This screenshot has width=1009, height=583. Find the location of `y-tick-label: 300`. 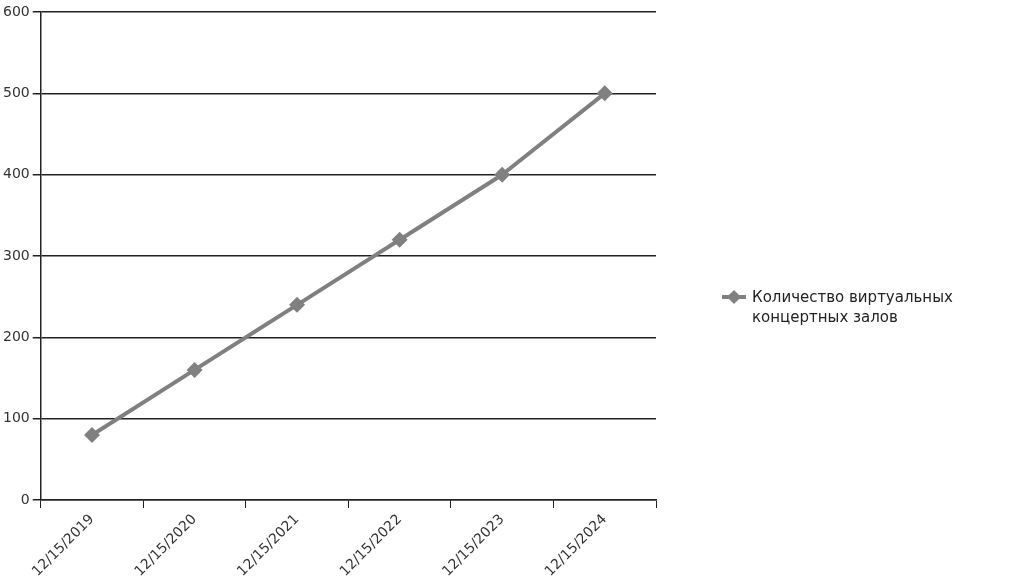

y-tick-label: 300 is located at coordinates (16, 254).